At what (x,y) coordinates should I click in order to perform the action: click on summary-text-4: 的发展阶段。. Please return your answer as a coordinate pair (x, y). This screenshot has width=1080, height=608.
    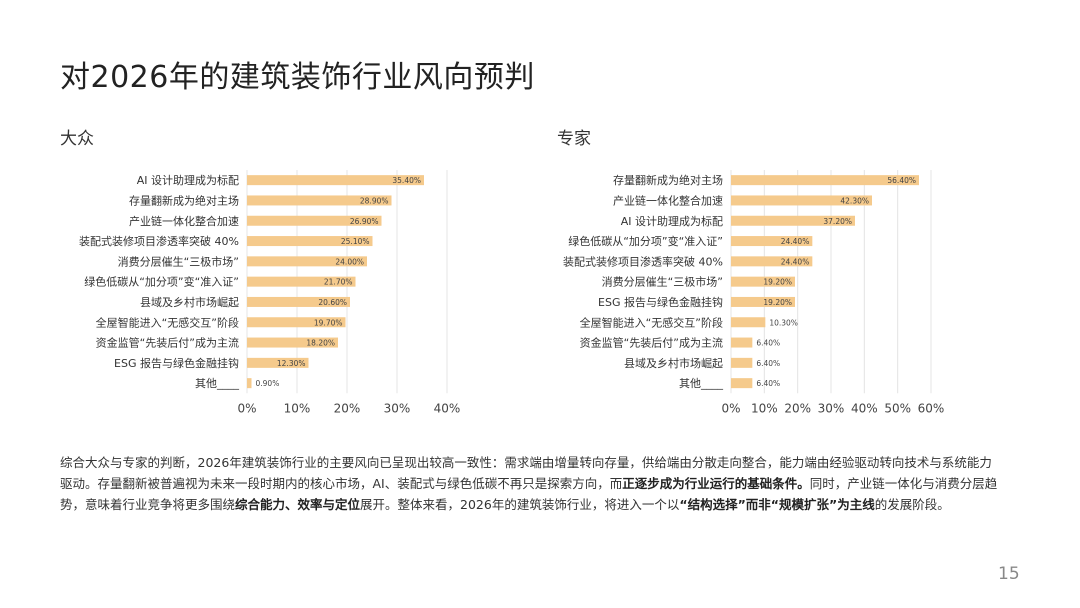
    Looking at the image, I should click on (912, 504).